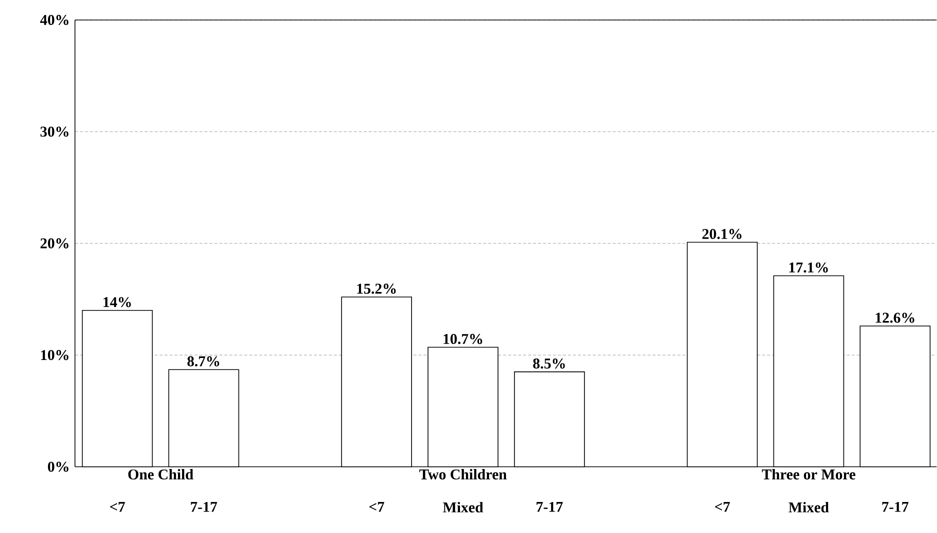 The height and width of the screenshot is (533, 937). What do you see at coordinates (203, 361) in the screenshot?
I see `data-label: 8.7%` at bounding box center [203, 361].